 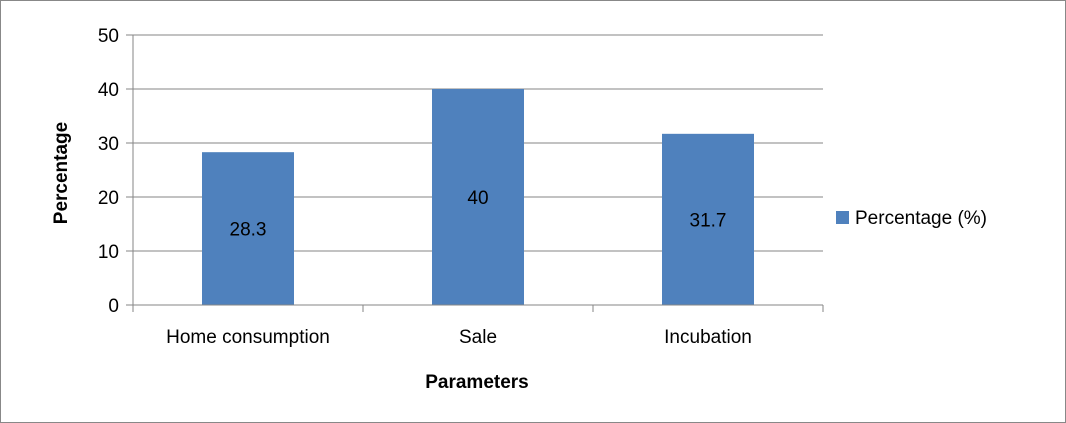 What do you see at coordinates (108, 198) in the screenshot?
I see `y-tick-label: 20` at bounding box center [108, 198].